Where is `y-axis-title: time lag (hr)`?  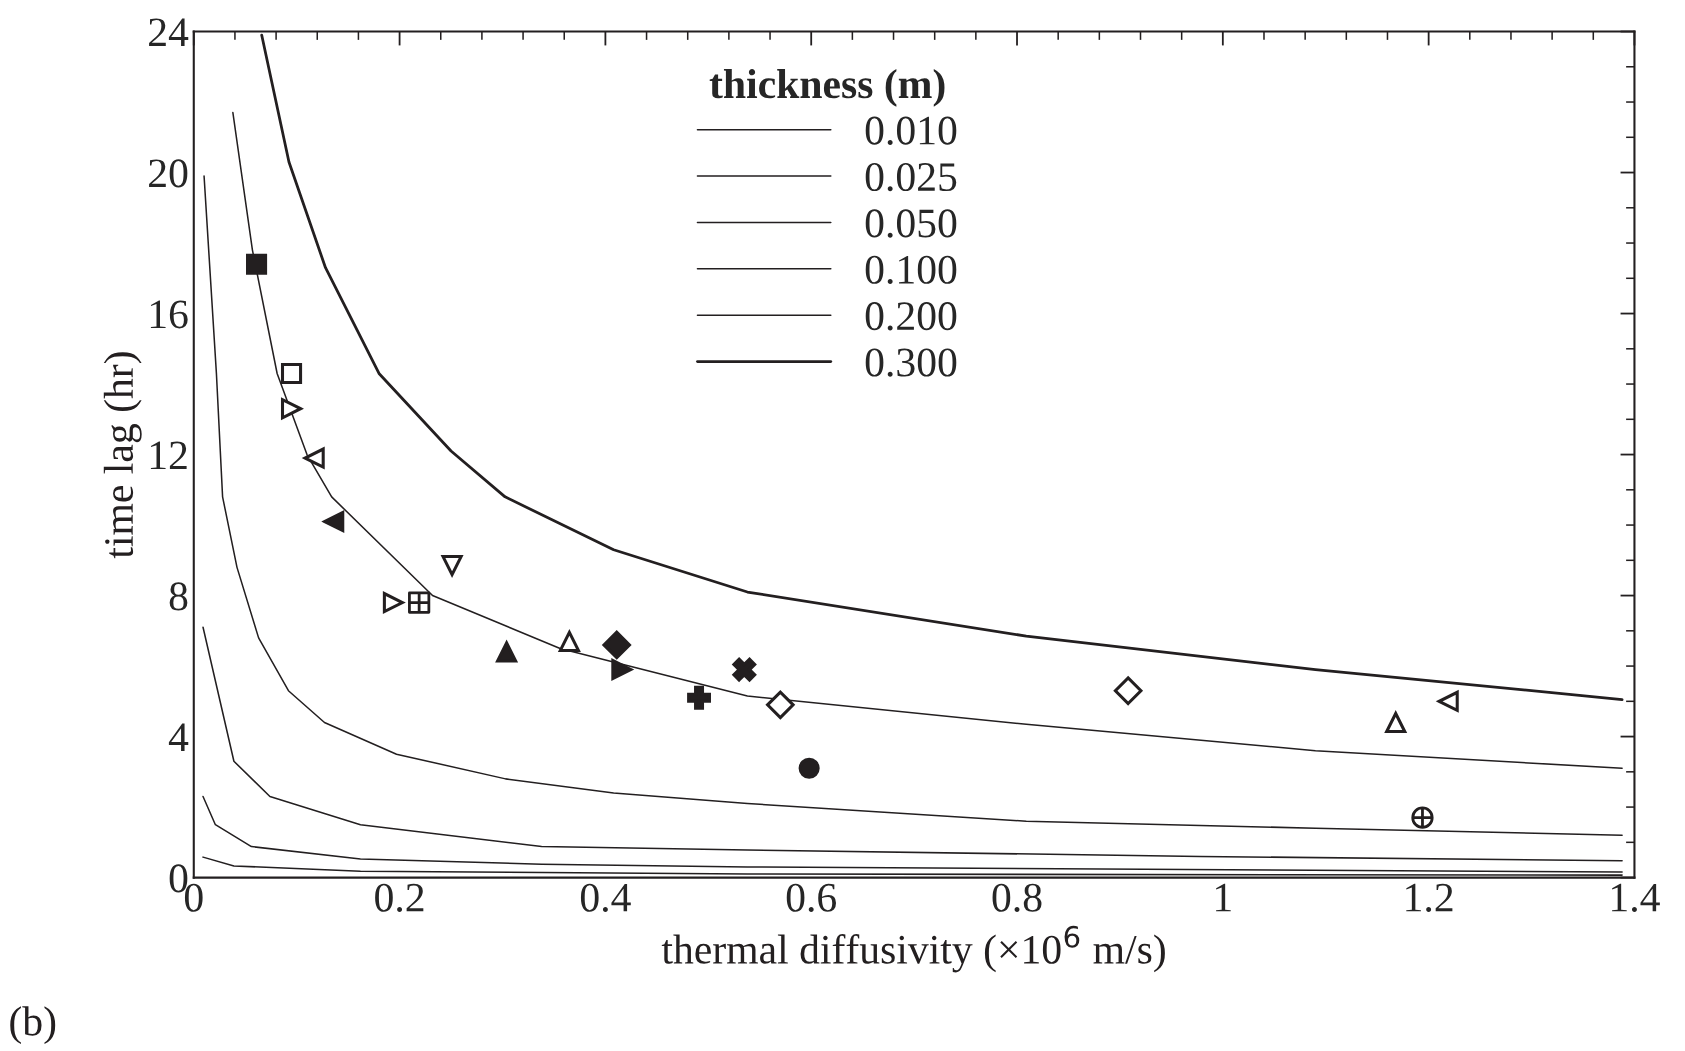 y-axis-title: time lag (hr) is located at coordinates (122, 455).